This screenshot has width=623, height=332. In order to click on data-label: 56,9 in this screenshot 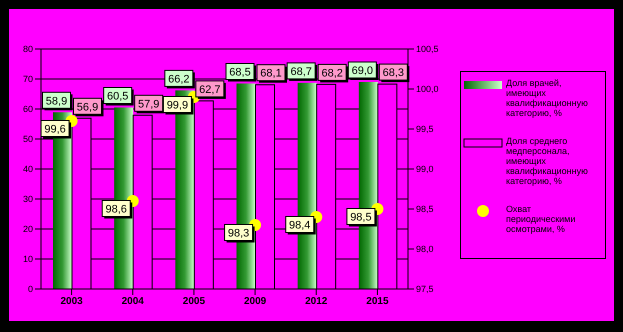, I will do `click(87, 107)`.